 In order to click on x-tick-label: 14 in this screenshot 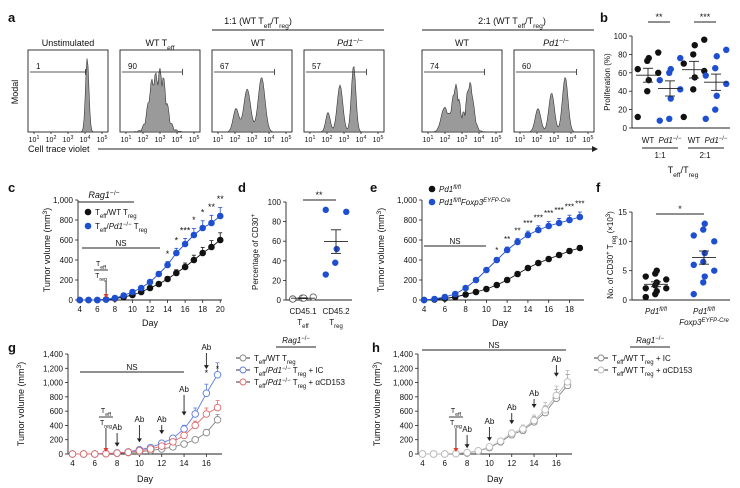, I will do `click(527, 309)`.